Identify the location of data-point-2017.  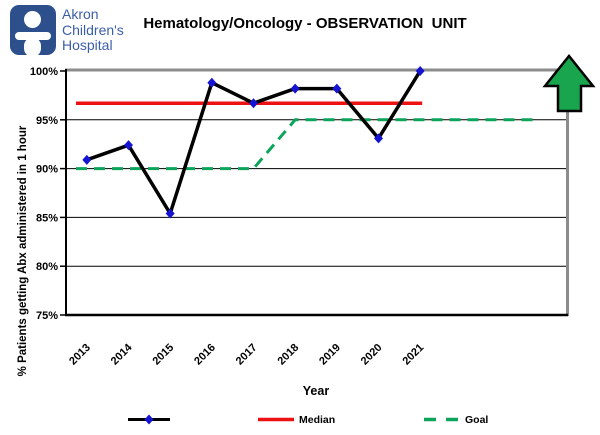
(253, 103).